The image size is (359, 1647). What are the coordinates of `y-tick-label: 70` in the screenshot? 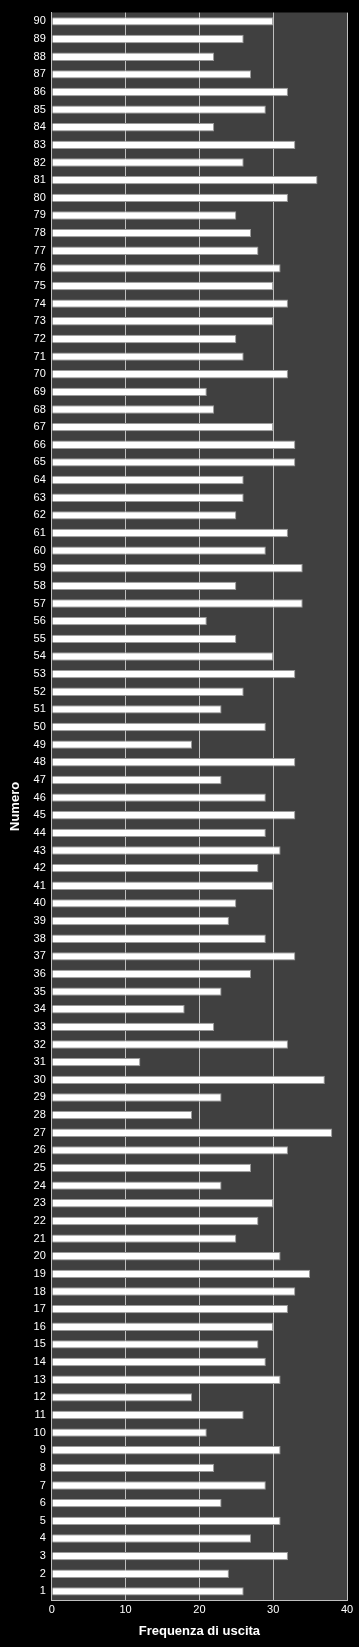 It's located at (39, 373).